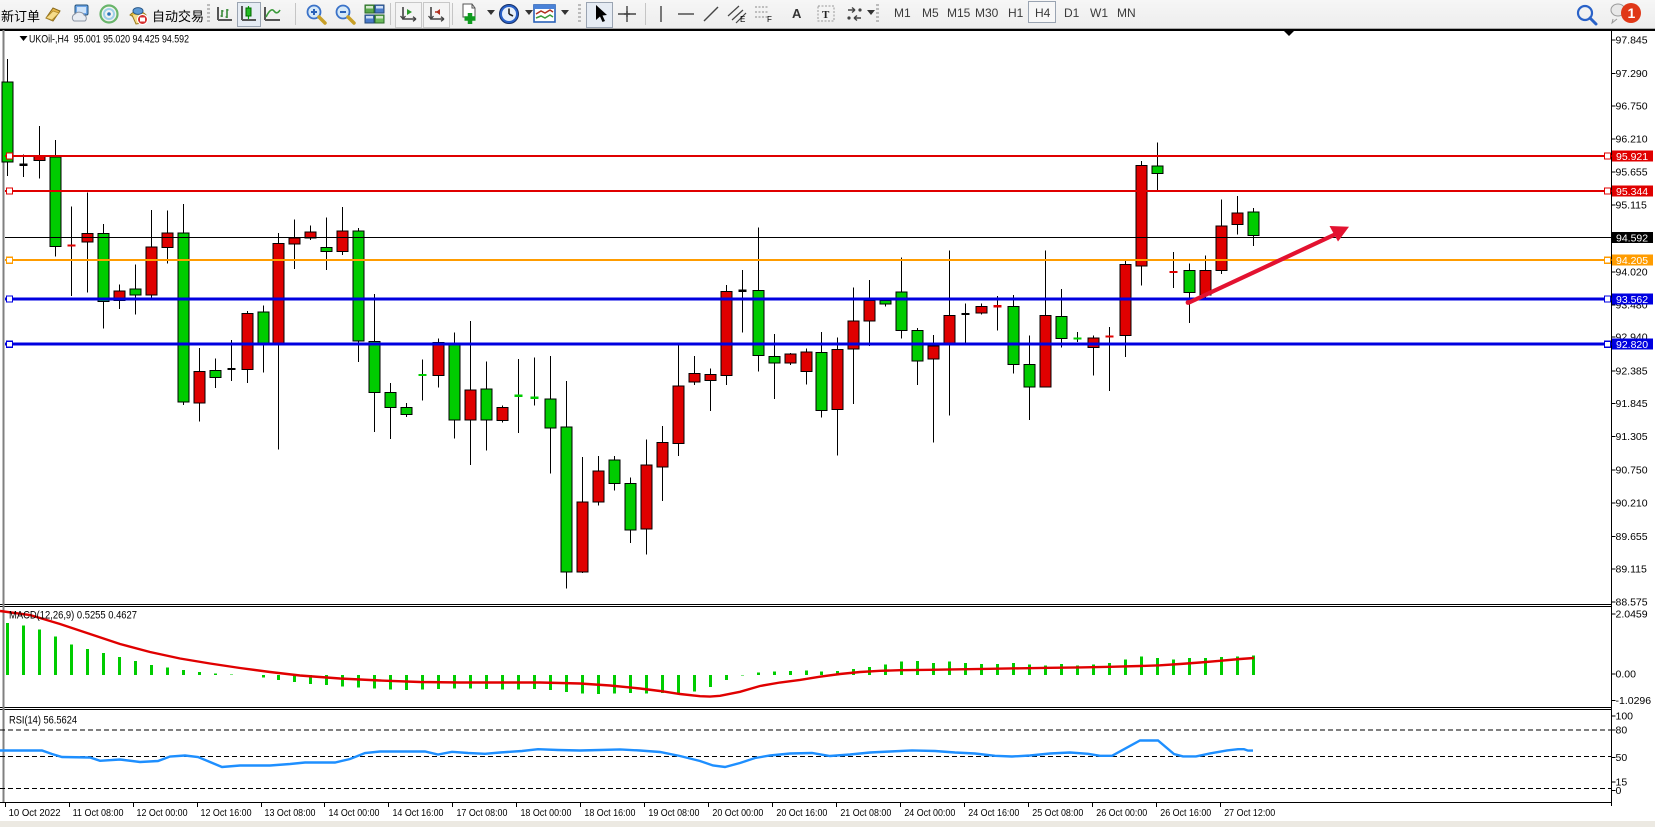 The width and height of the screenshot is (1655, 827). Describe the element at coordinates (73, 616) in the screenshot. I see `svg-text: MACD(12,26,9) 0.5255 0.4627` at that location.